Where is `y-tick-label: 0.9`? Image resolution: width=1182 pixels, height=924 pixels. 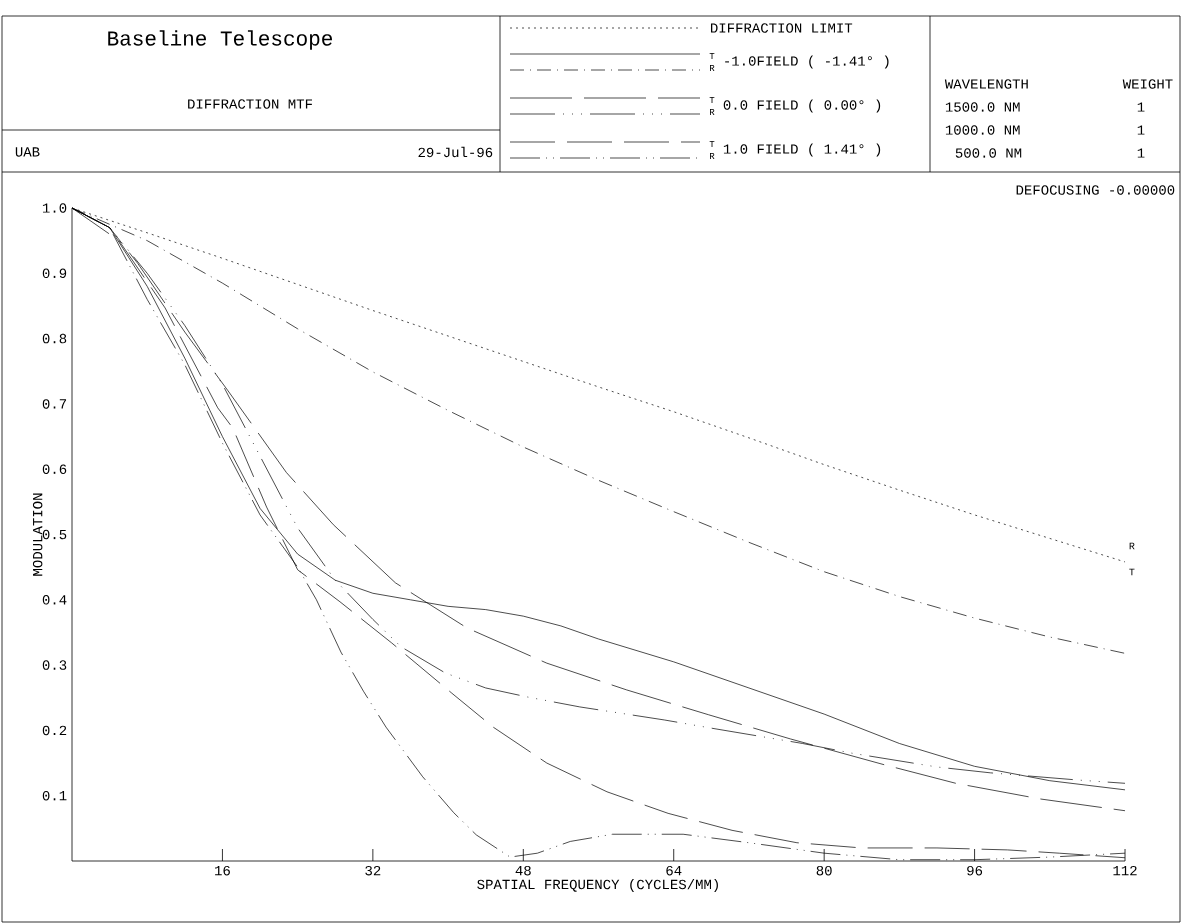
y-tick-label: 0.9 is located at coordinates (54, 273).